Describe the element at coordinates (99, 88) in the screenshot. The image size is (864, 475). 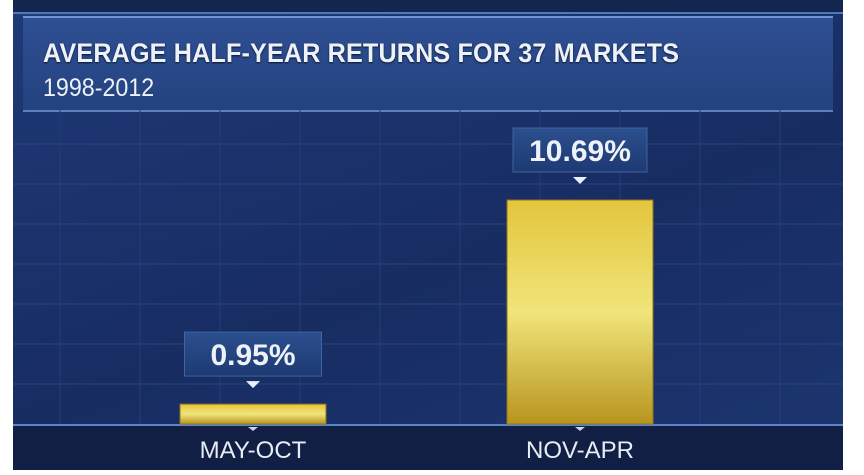
I see `chart-subtitle: 1998-2012` at that location.